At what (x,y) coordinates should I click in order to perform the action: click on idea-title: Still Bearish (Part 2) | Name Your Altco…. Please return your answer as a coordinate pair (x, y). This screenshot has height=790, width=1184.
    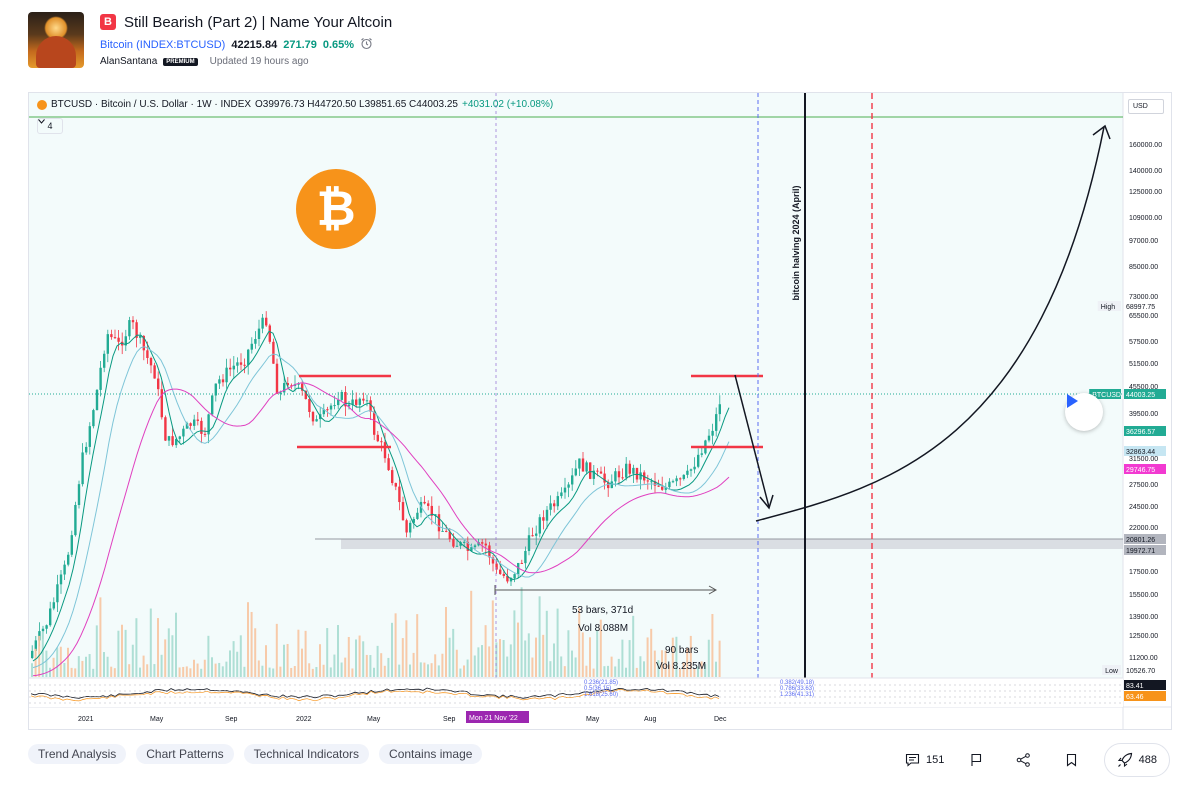
    Looking at the image, I should click on (258, 22).